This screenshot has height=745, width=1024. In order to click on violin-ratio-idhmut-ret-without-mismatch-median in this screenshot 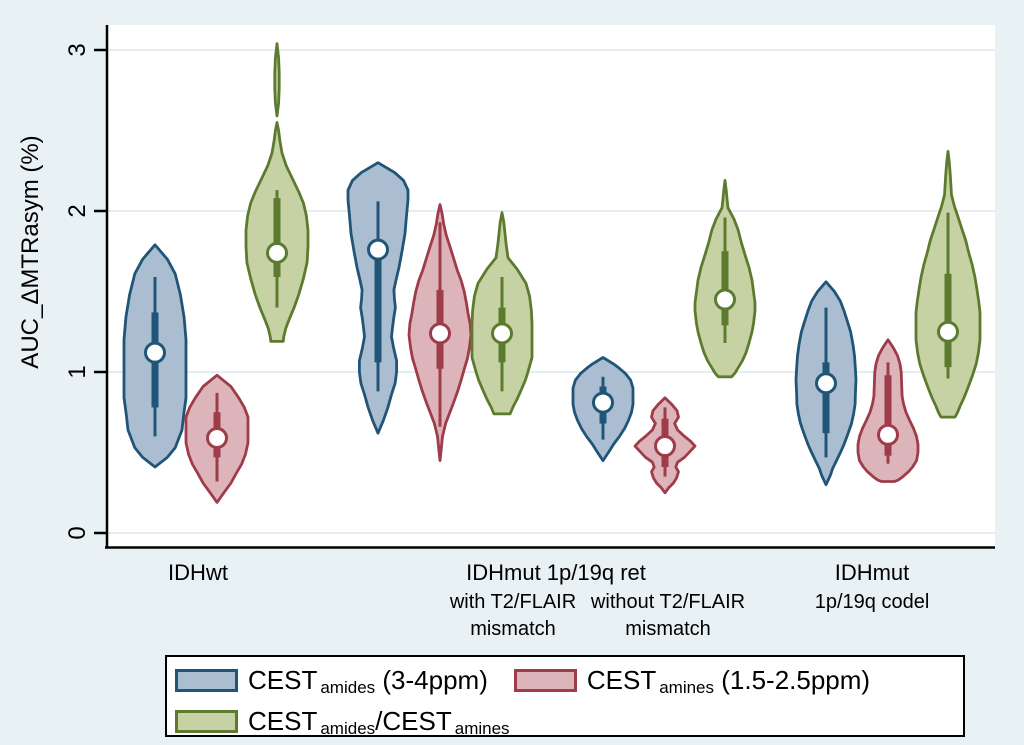, I will do `click(725, 299)`.